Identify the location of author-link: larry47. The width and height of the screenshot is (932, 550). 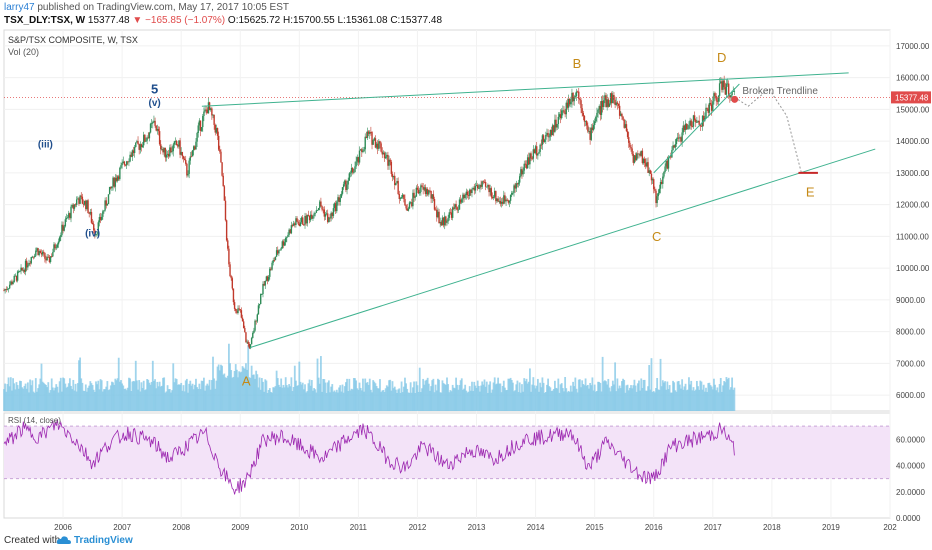
(19, 7).